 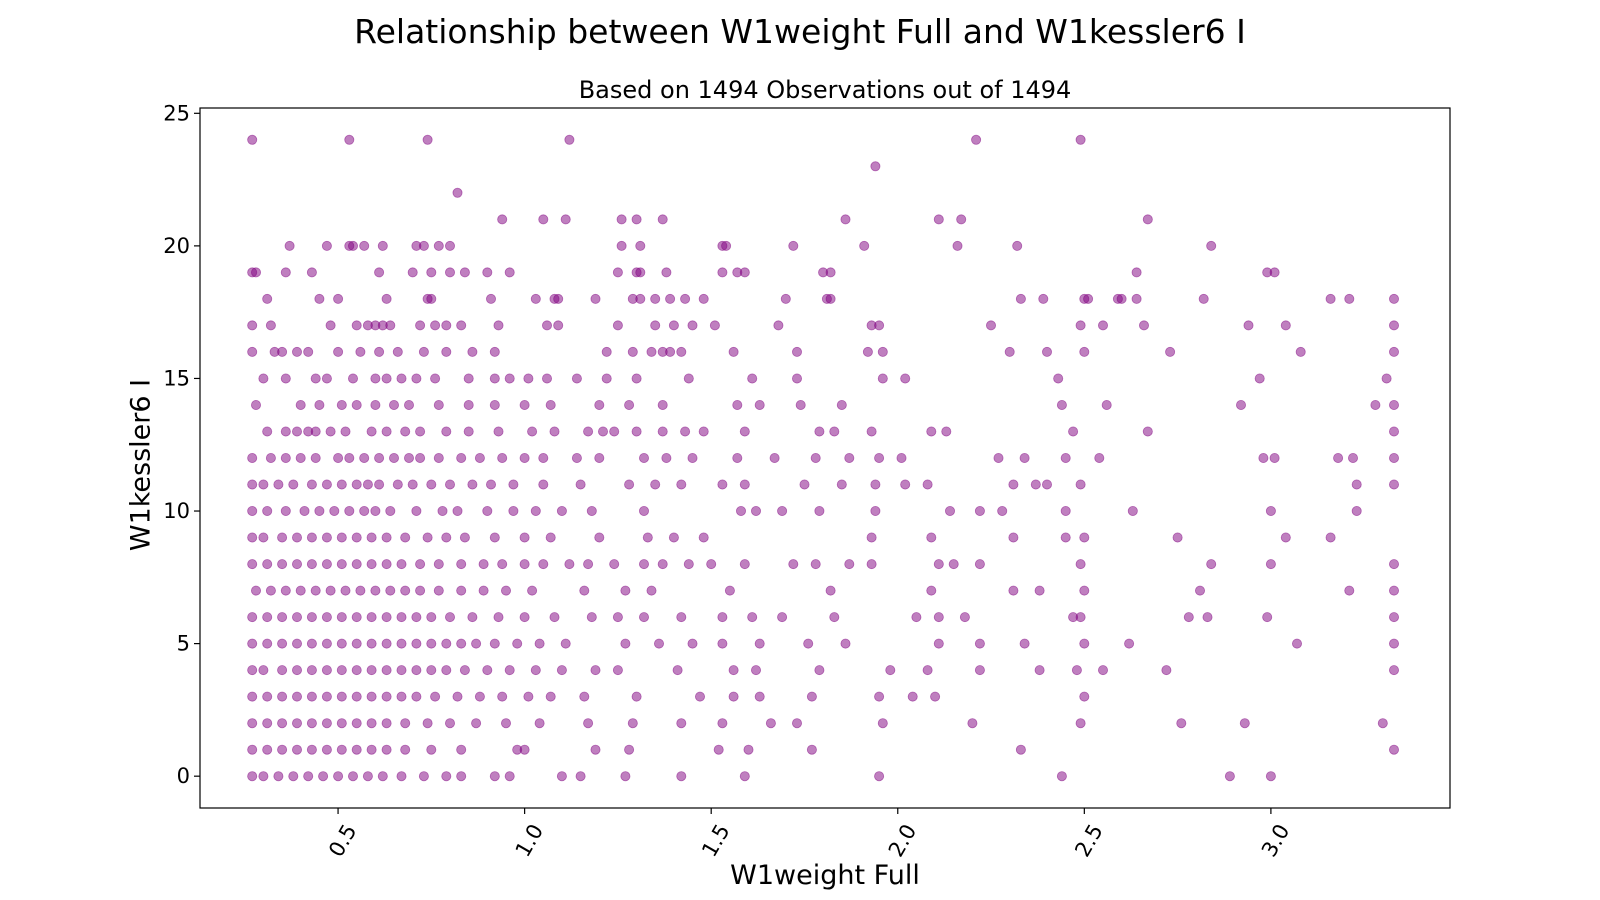 I want to click on y-tick-label-3: 15, so click(x=176, y=378).